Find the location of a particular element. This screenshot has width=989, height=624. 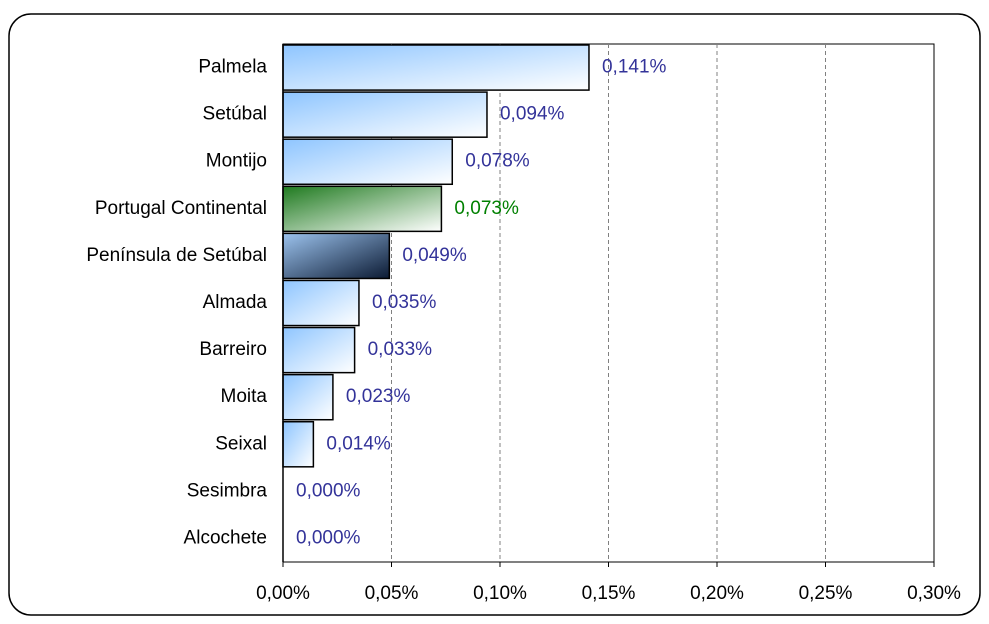

value-label: 0,073% is located at coordinates (486, 208).